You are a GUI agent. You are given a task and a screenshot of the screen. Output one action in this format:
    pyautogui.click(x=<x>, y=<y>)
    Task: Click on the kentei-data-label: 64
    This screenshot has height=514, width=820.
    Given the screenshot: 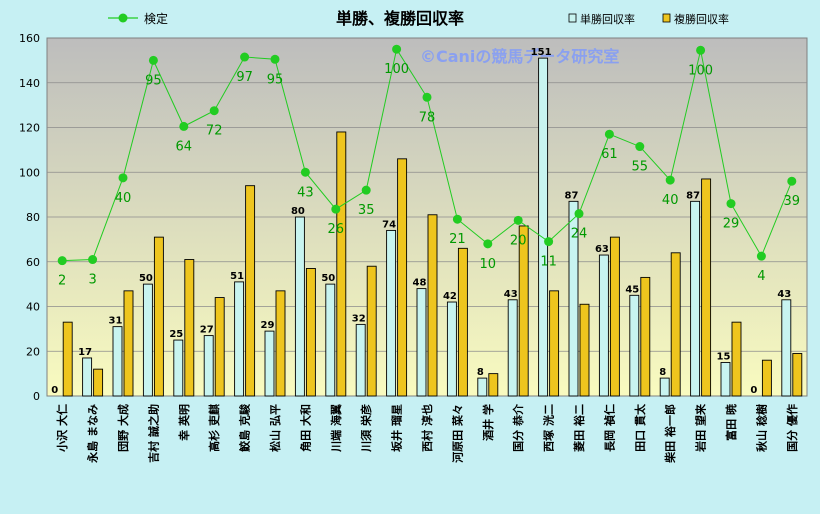 What is the action you would take?
    pyautogui.click(x=184, y=146)
    